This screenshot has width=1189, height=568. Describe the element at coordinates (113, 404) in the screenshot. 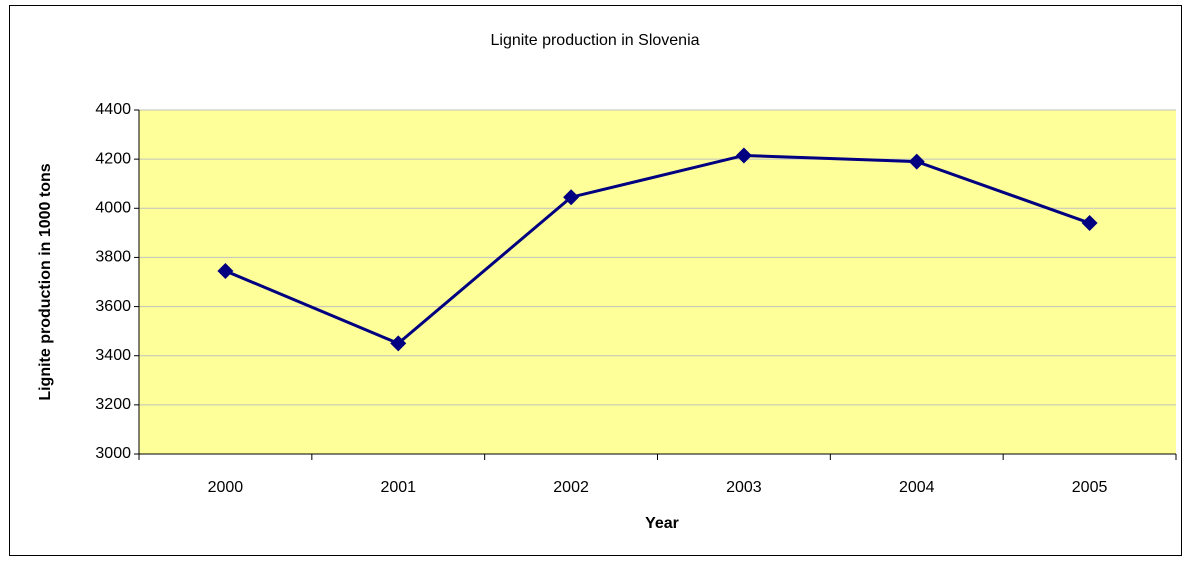

I see `y-tick-label: 3200` at that location.